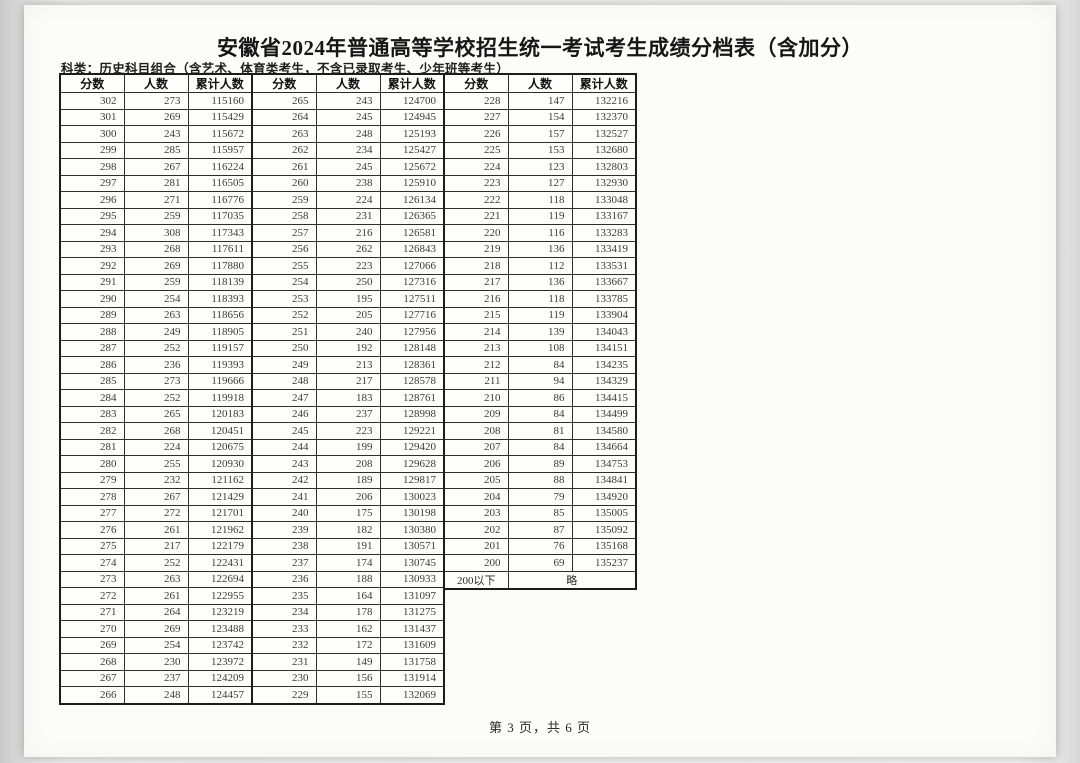 This screenshot has height=763, width=1080. I want to click on score-cell: 250, so click(284, 348).